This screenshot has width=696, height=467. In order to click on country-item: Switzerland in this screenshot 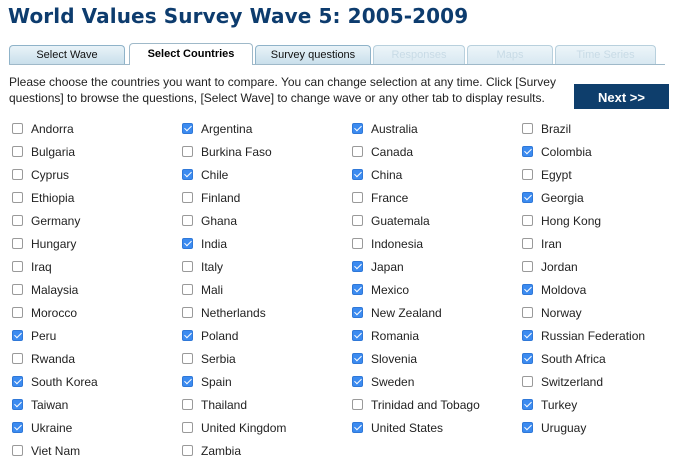, I will do `click(607, 381)`.